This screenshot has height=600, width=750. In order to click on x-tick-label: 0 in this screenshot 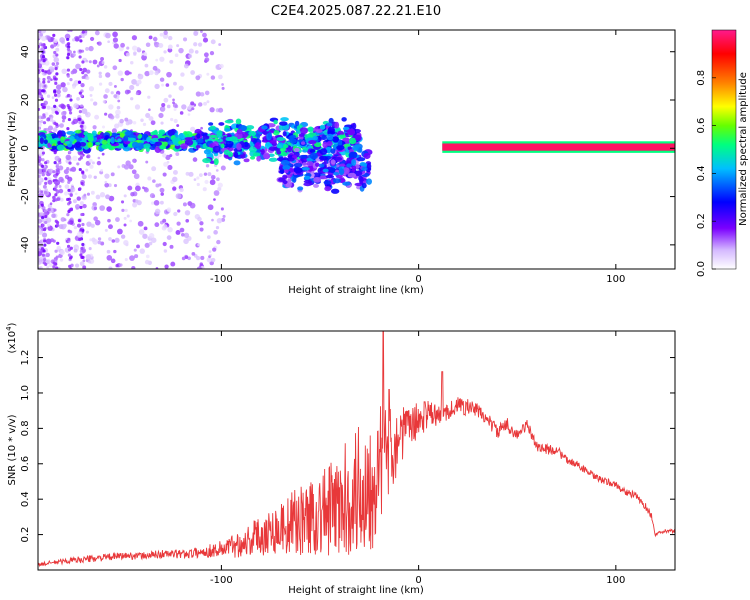, I will do `click(418, 279)`.